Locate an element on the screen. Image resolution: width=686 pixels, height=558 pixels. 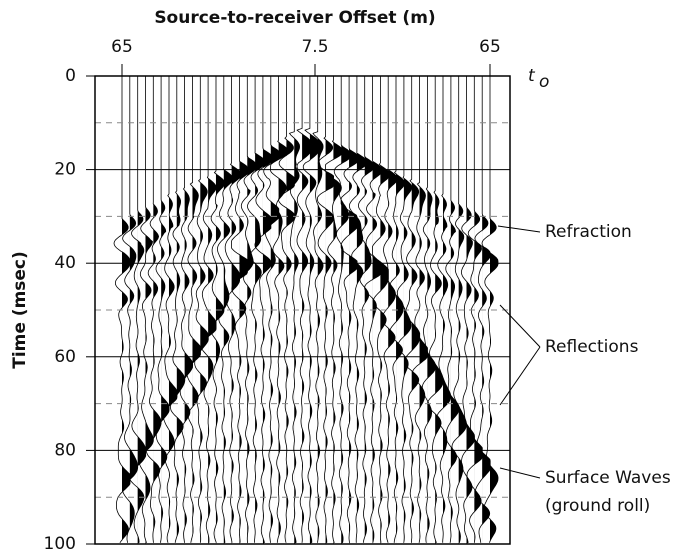
annotation: Surface Waves is located at coordinates (608, 478).